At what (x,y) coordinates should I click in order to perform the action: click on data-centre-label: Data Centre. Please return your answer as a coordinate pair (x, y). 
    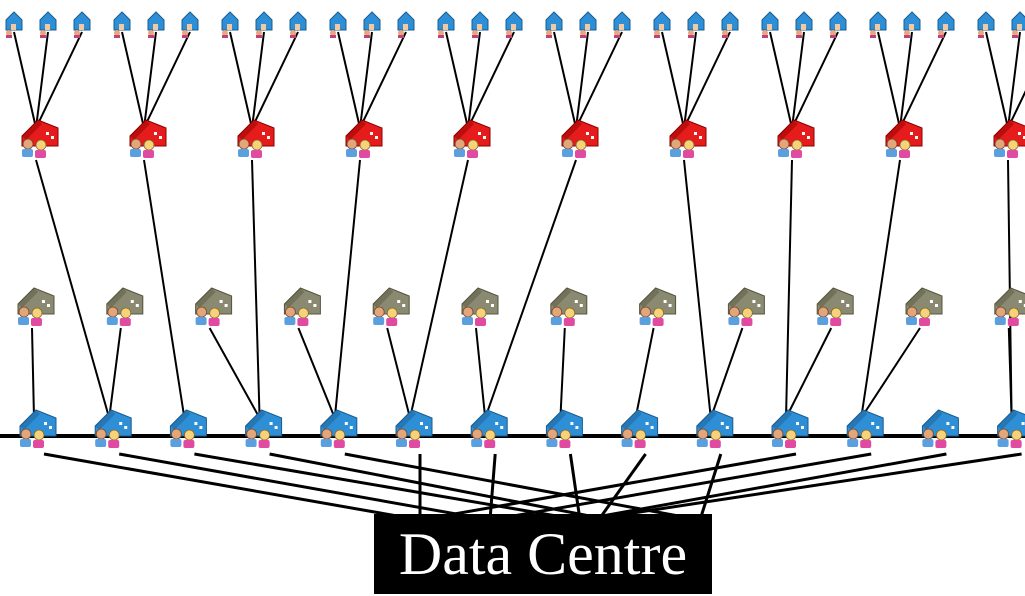
    Looking at the image, I should click on (543, 554).